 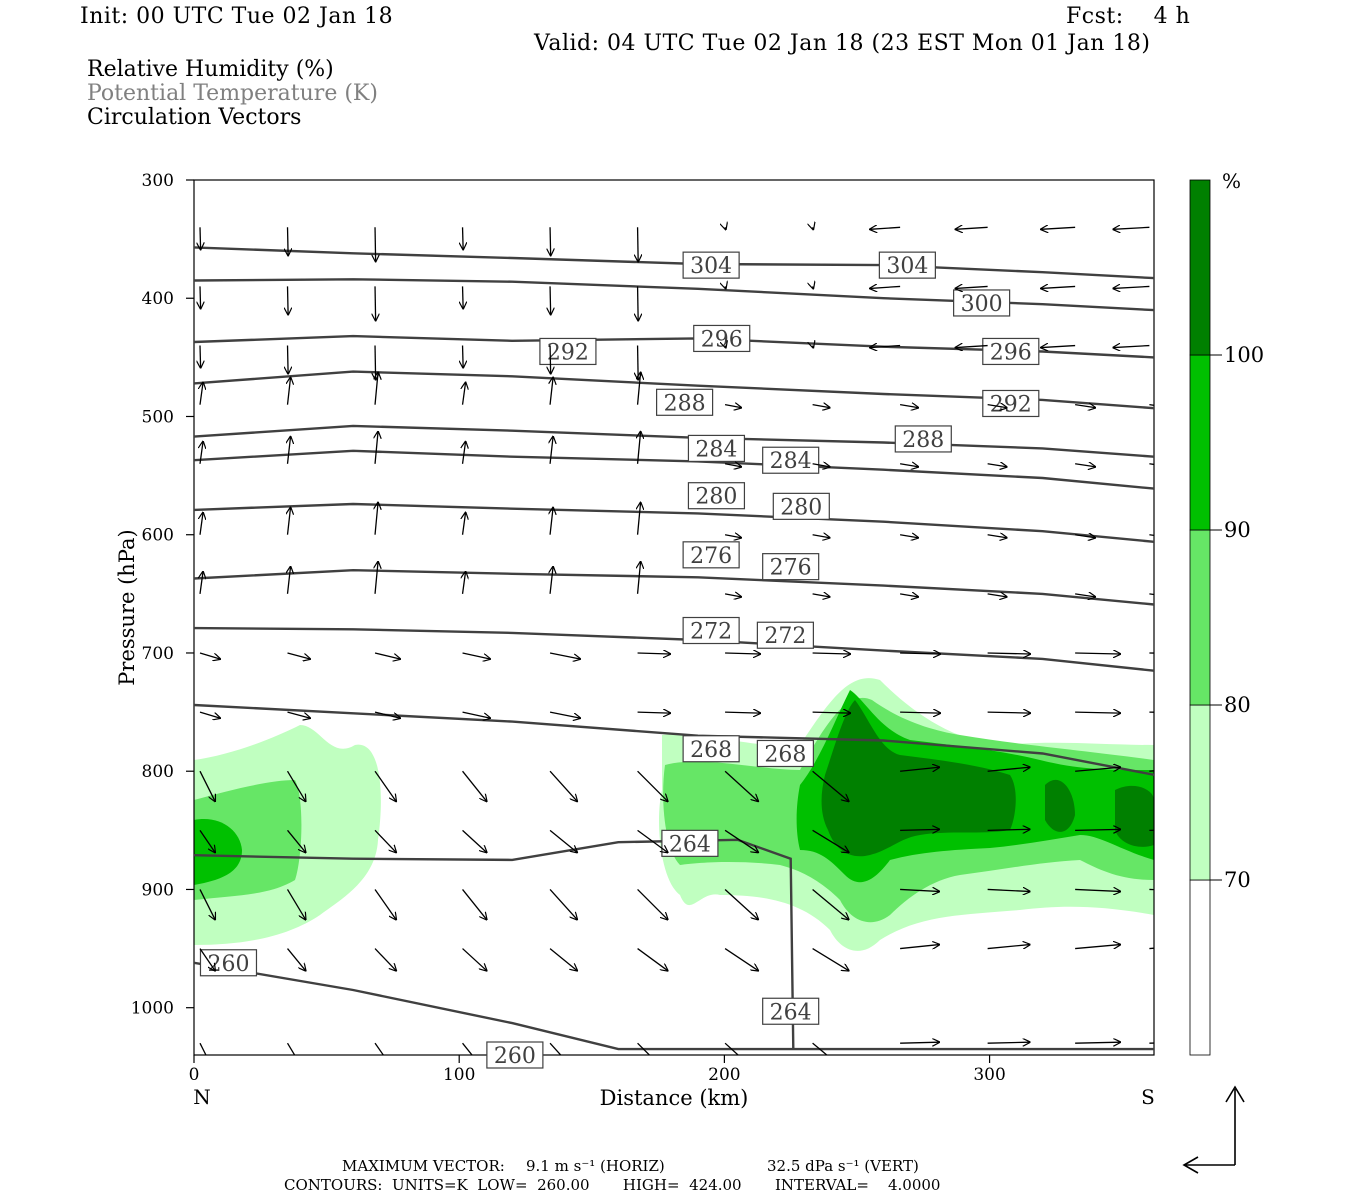 What do you see at coordinates (1200, 967) in the screenshot?
I see `colorbar-segment` at bounding box center [1200, 967].